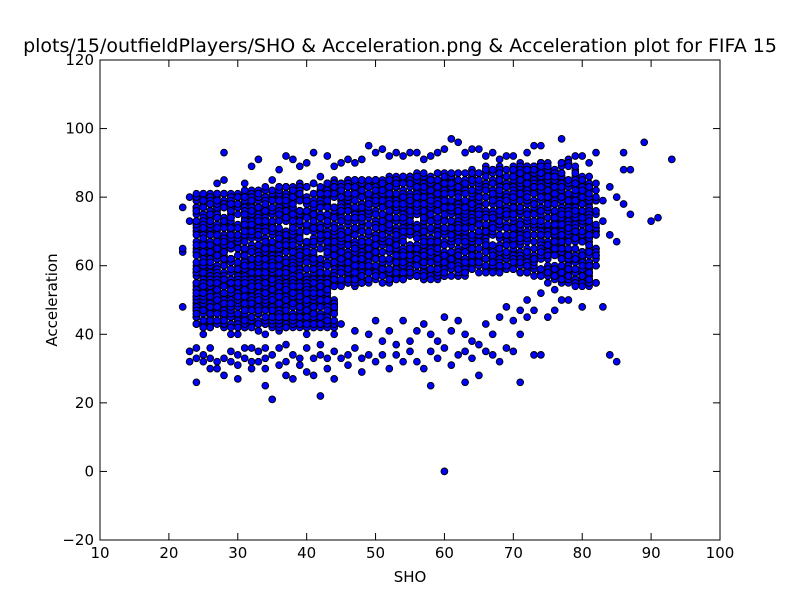 The width and height of the screenshot is (800, 600). What do you see at coordinates (582, 553) in the screenshot?
I see `x-tick-label: 80` at bounding box center [582, 553].